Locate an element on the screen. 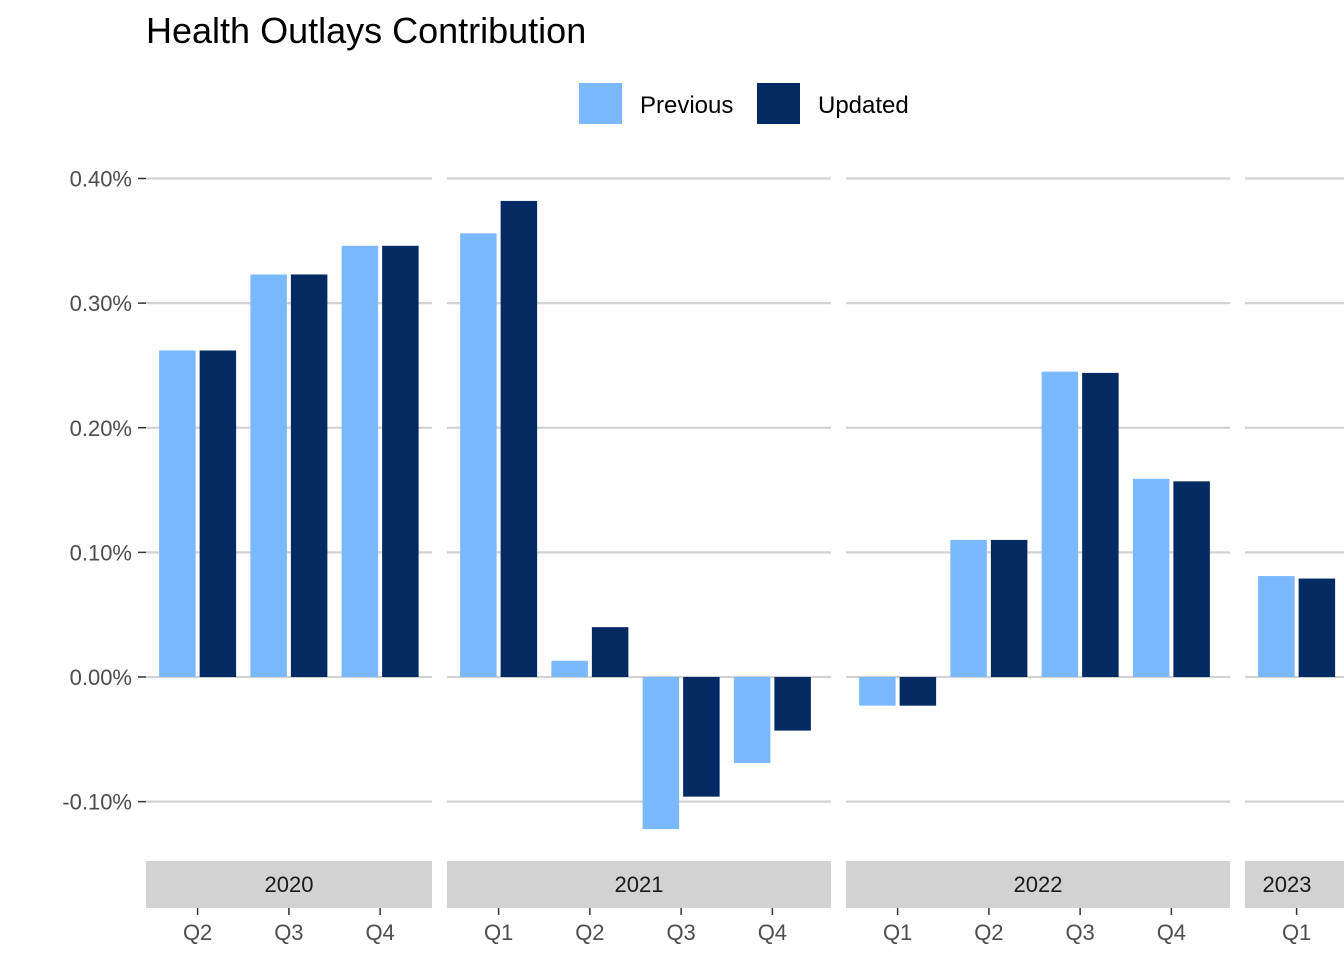 The height and width of the screenshot is (960, 1344). bar-2021-Q2-updated is located at coordinates (610, 652).